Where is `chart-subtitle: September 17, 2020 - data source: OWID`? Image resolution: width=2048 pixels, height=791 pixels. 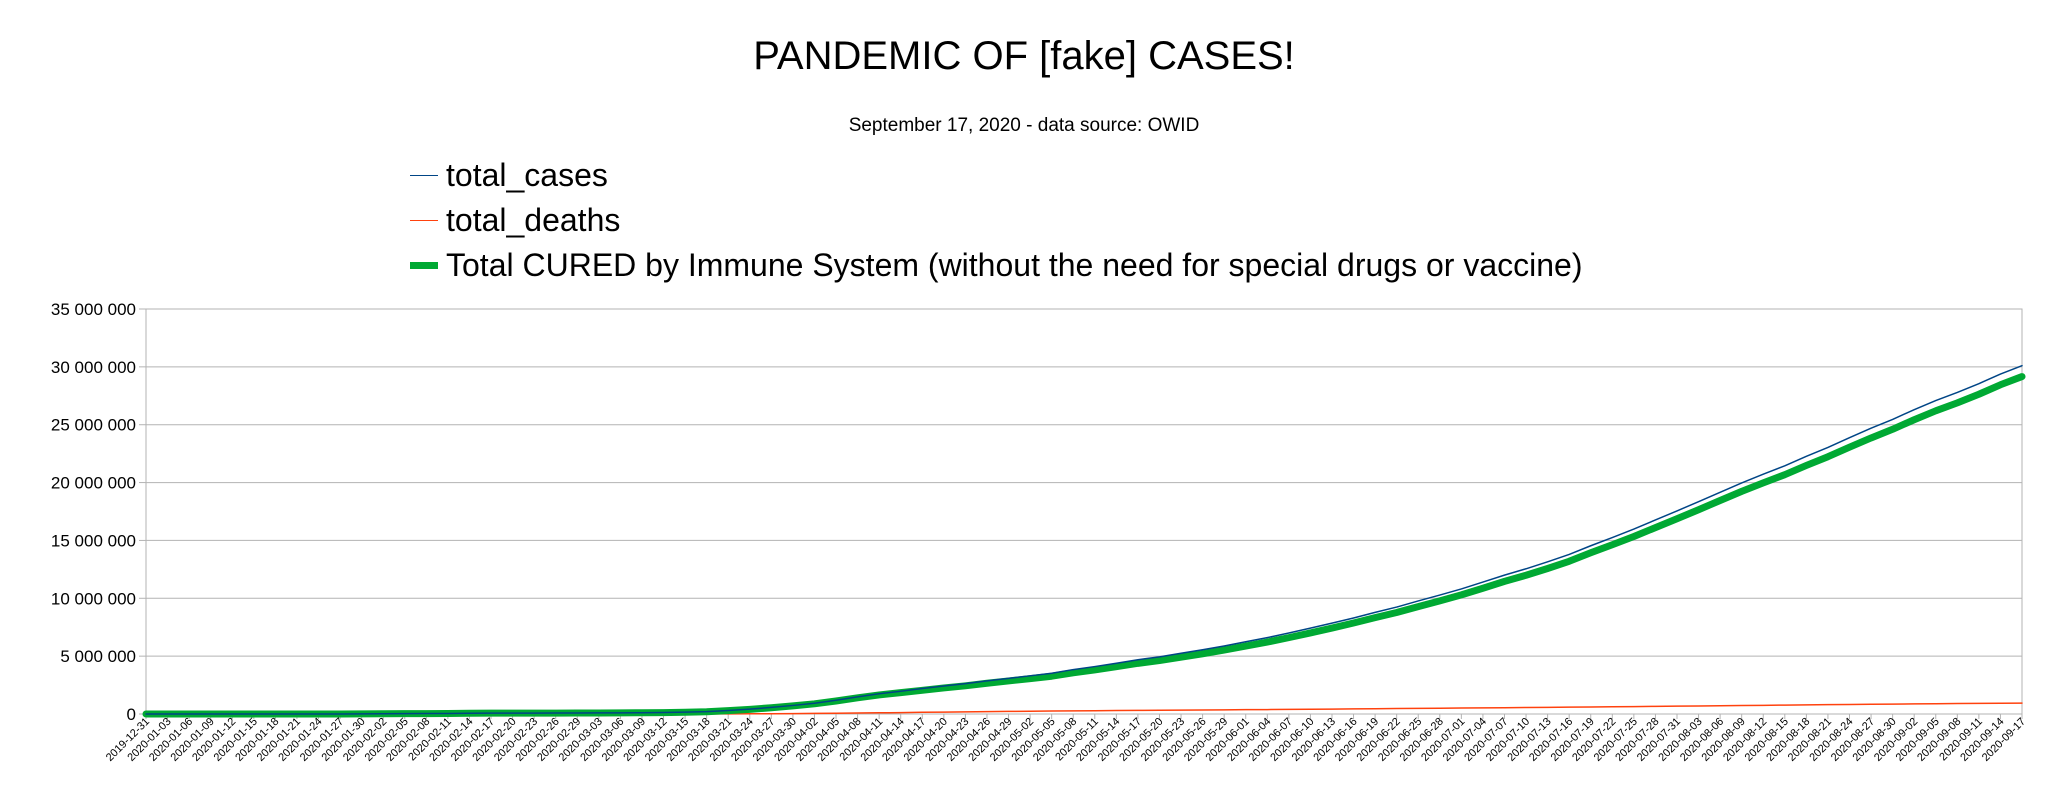 chart-subtitle: September 17, 2020 - data source: OWID is located at coordinates (1024, 125).